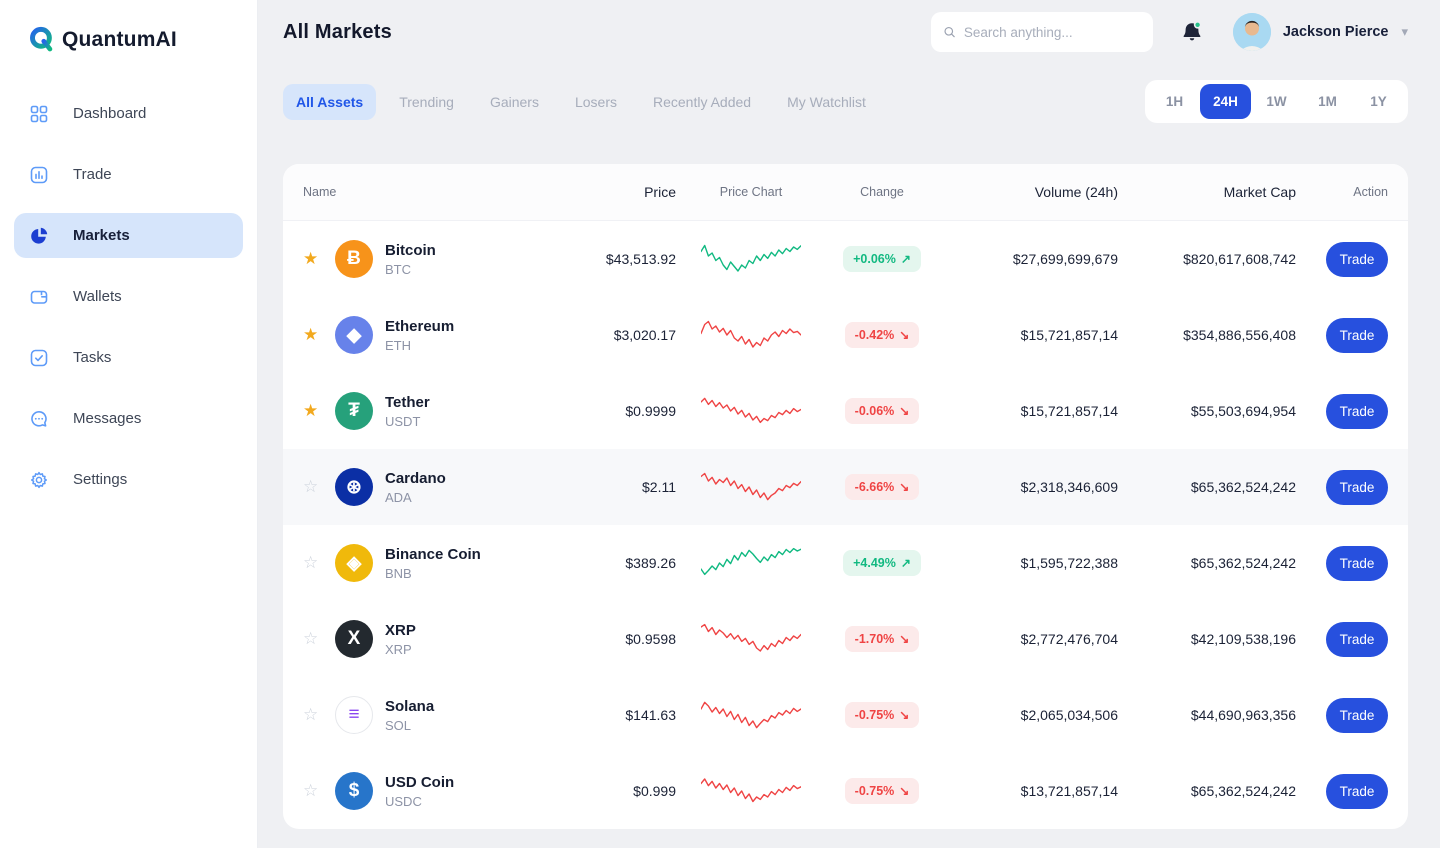  I want to click on volume: $15,721,857,14, so click(1069, 411).